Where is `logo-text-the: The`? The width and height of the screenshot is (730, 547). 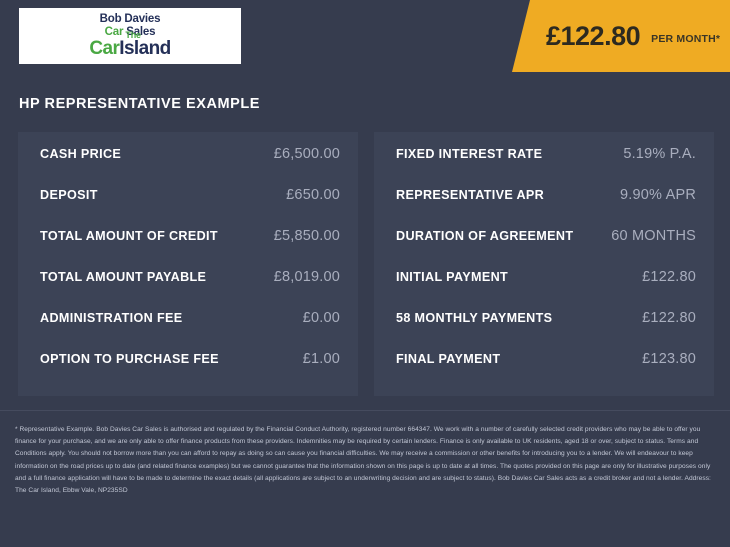 logo-text-the: The is located at coordinates (133, 35).